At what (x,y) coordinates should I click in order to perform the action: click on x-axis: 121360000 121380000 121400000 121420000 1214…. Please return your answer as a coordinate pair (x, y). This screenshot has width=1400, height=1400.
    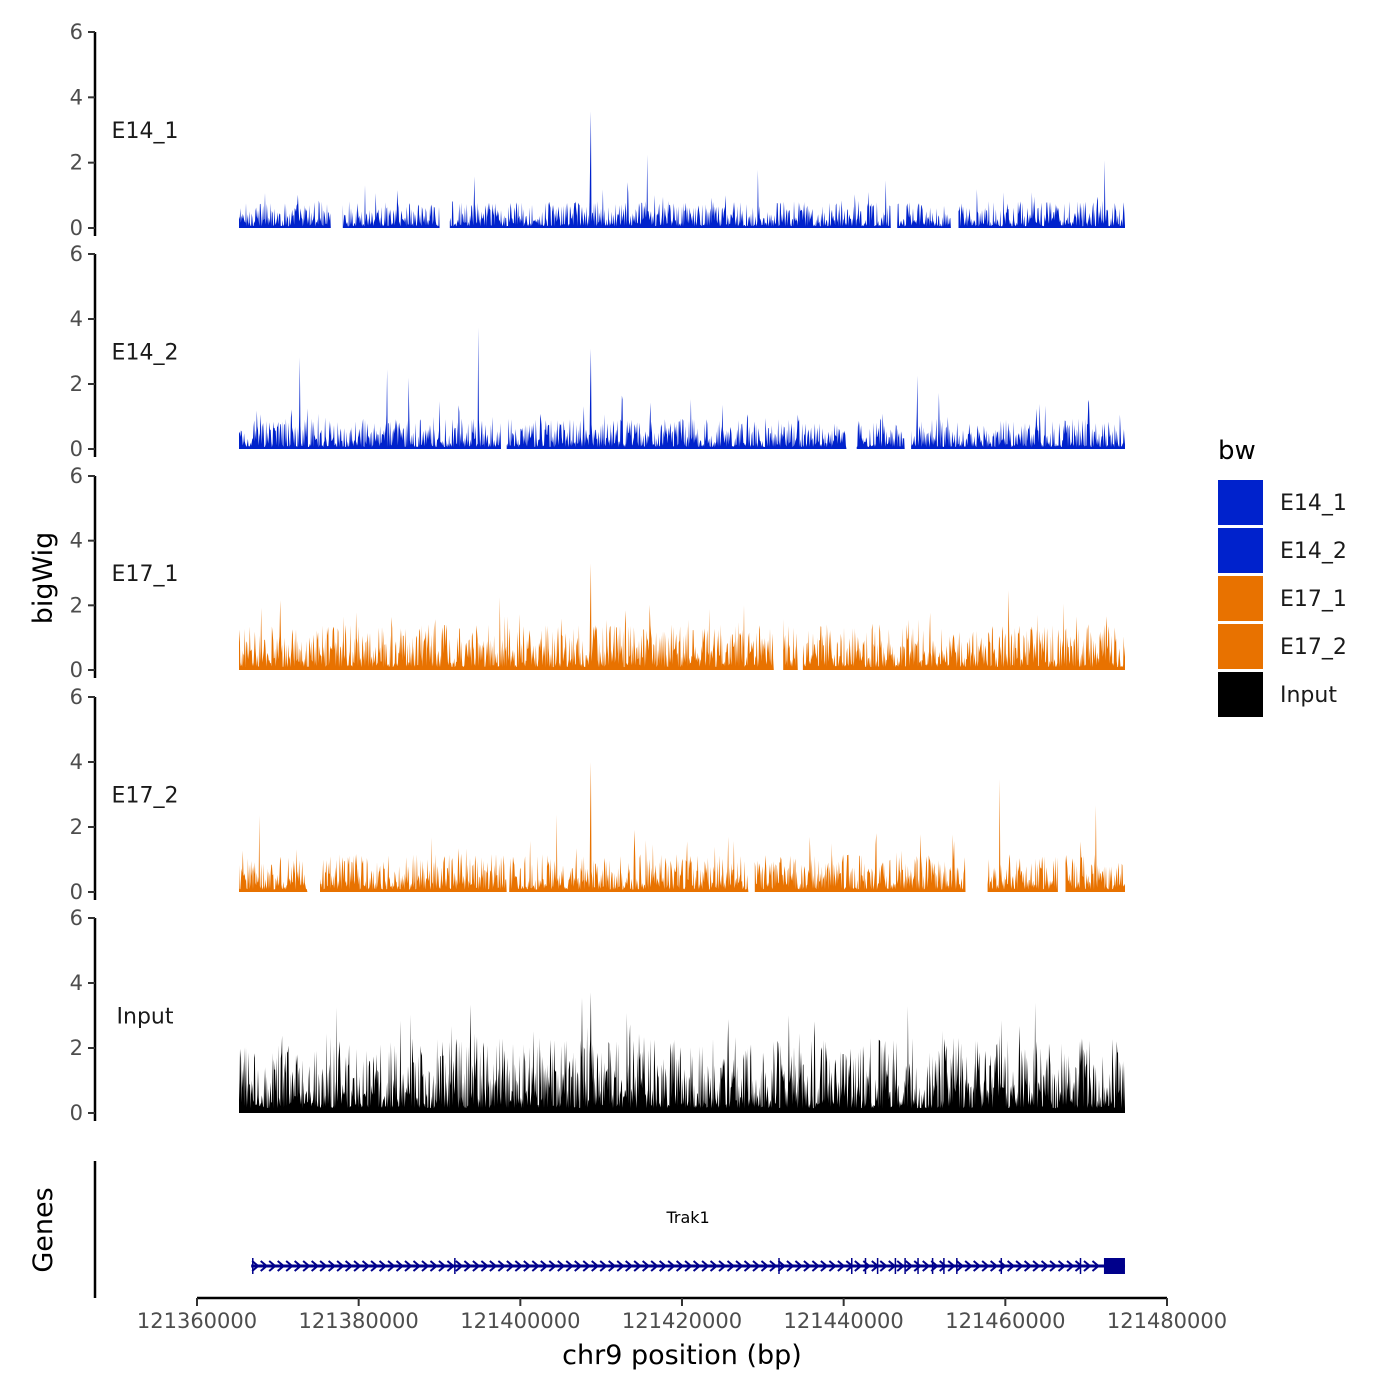
    Looking at the image, I should click on (682, 1314).